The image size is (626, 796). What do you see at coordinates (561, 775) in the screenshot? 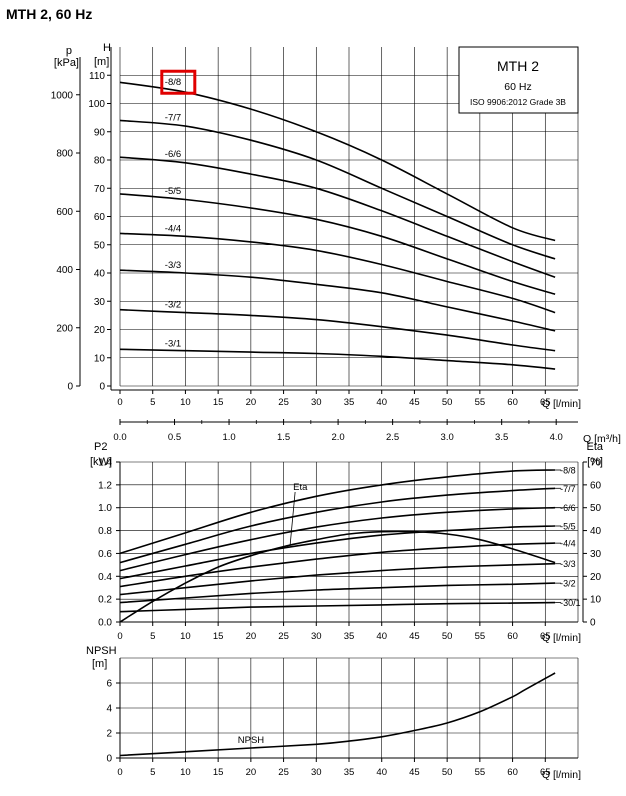
I see `npsh-x-axis-title: Q [l/min]` at bounding box center [561, 775].